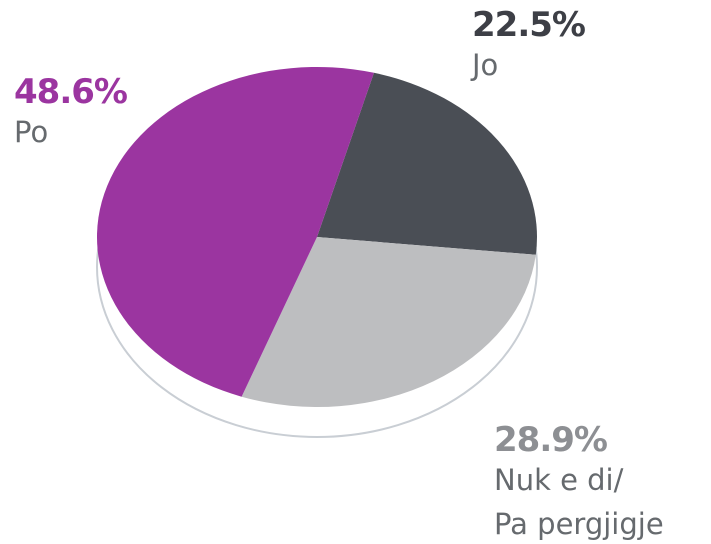  I want to click on value-label: 22.5%, so click(529, 25).